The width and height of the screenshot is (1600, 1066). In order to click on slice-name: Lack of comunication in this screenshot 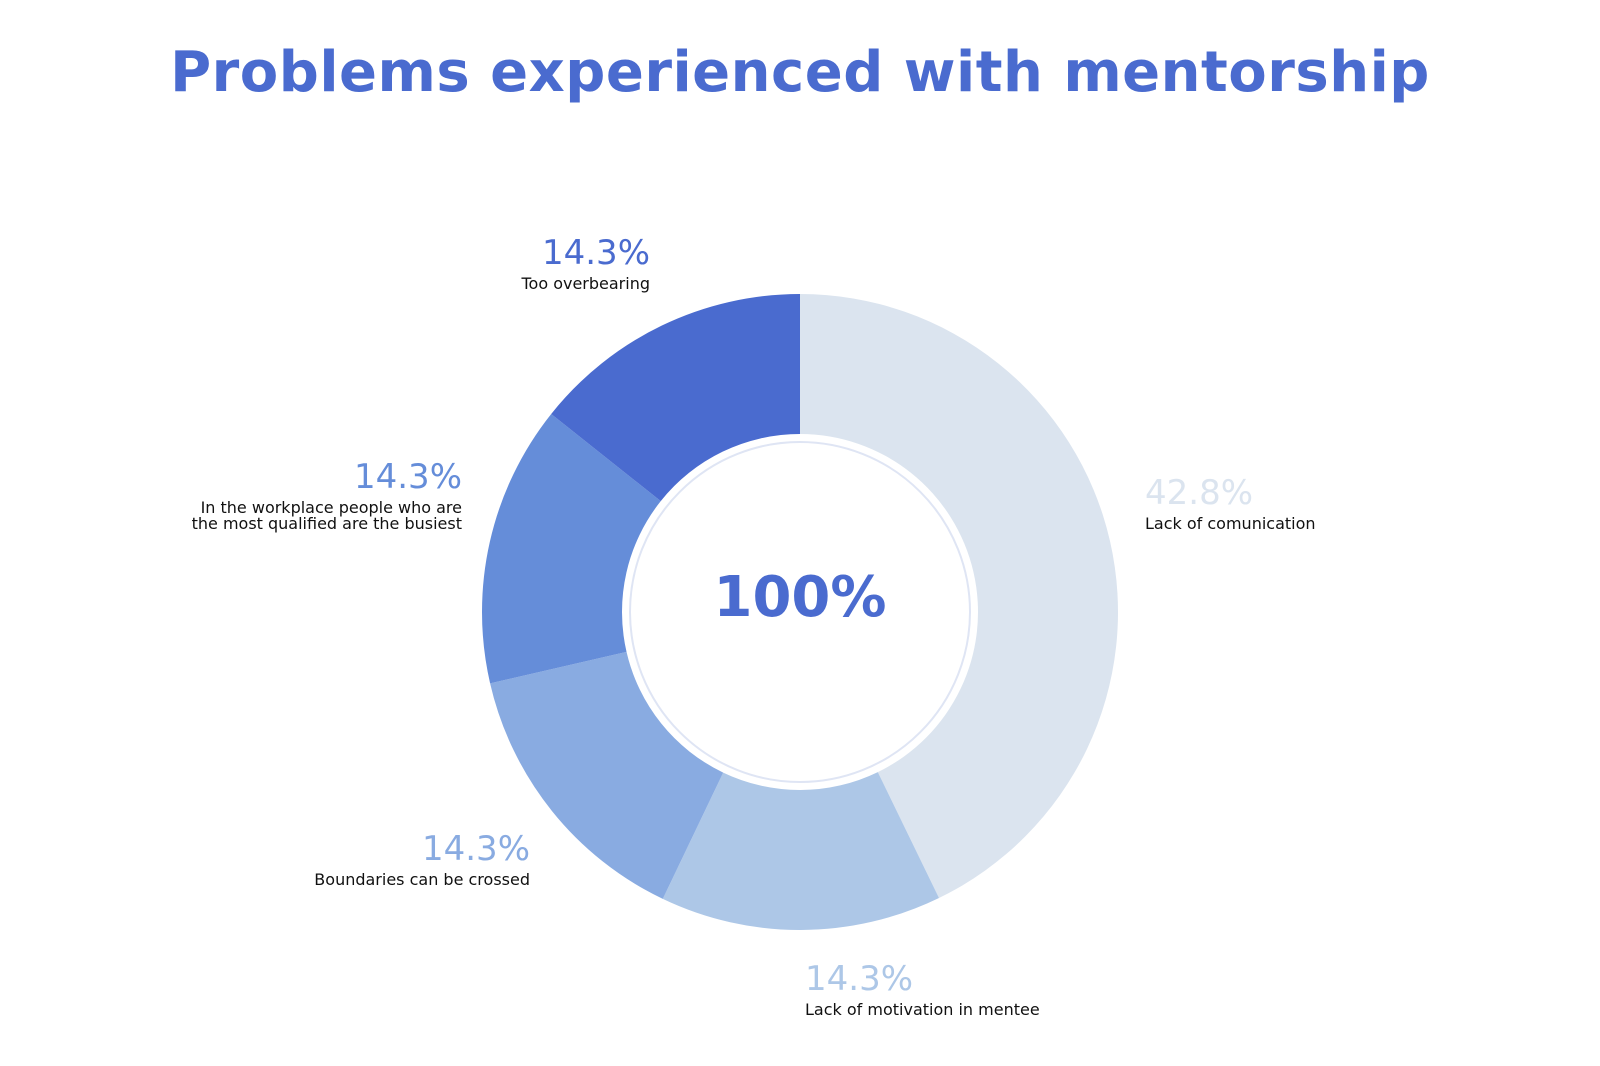, I will do `click(1230, 523)`.